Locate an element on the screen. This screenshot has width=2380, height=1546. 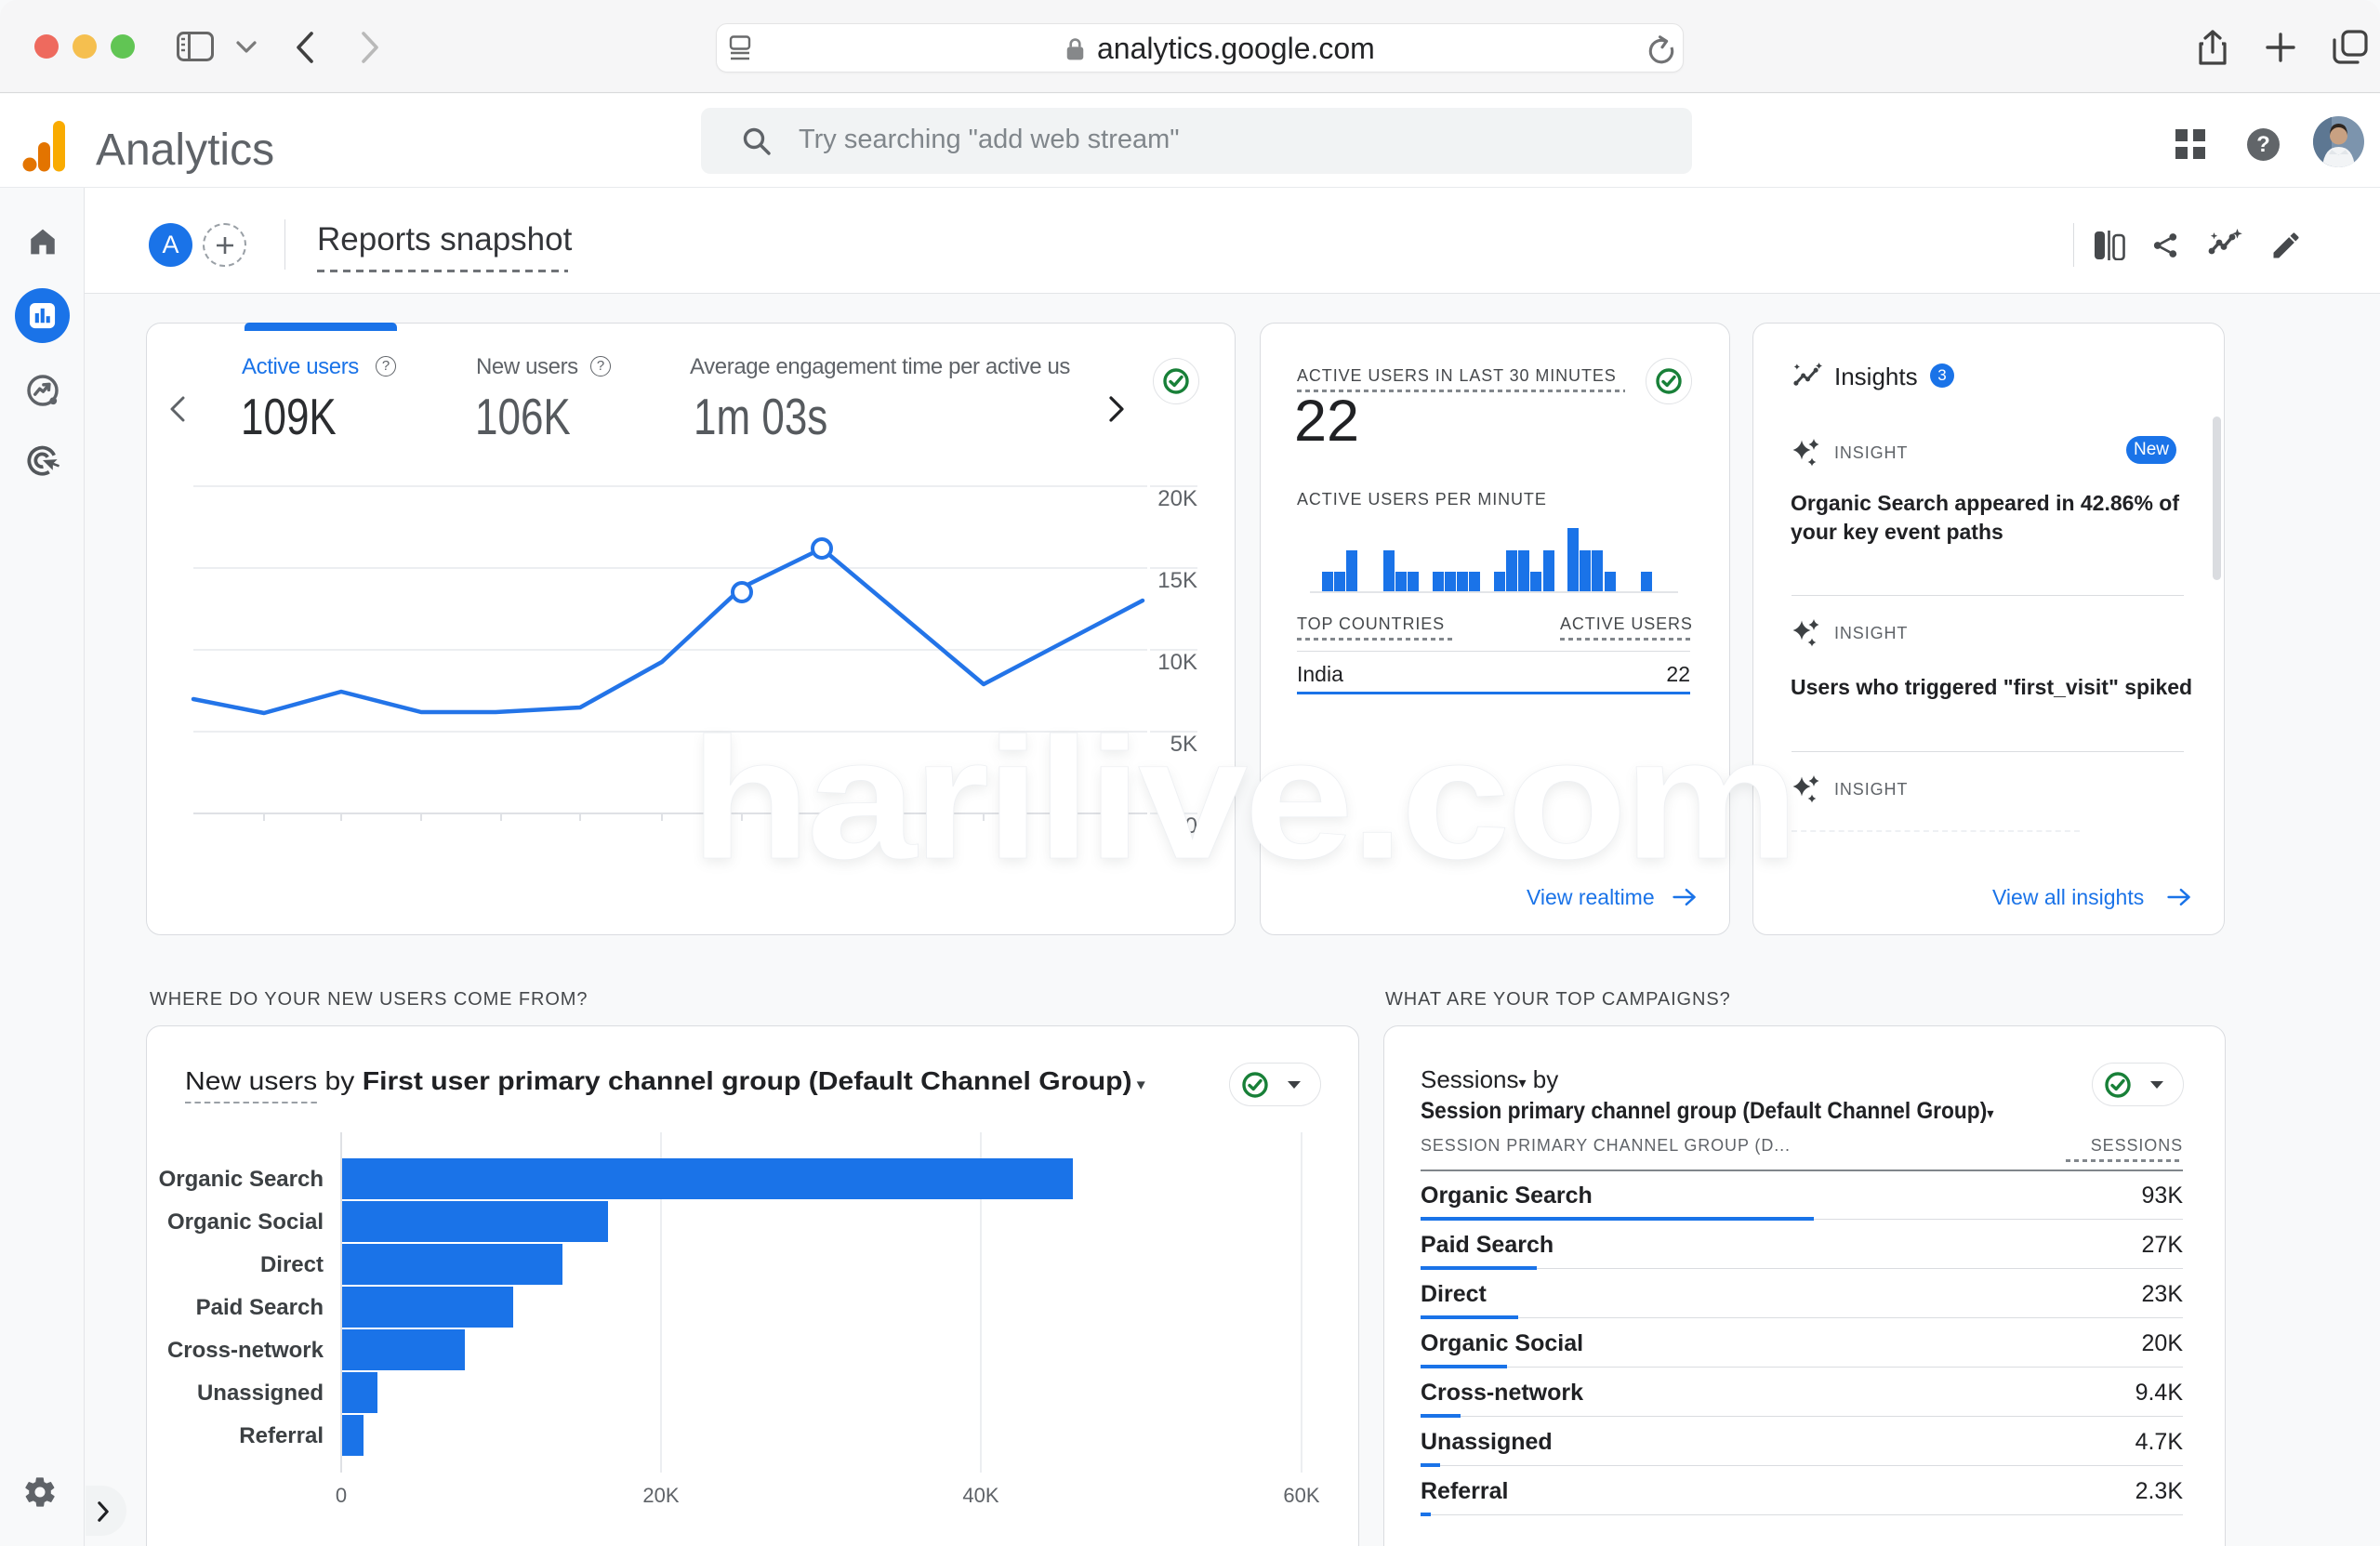
svg-text: 60K is located at coordinates (1301, 1495).